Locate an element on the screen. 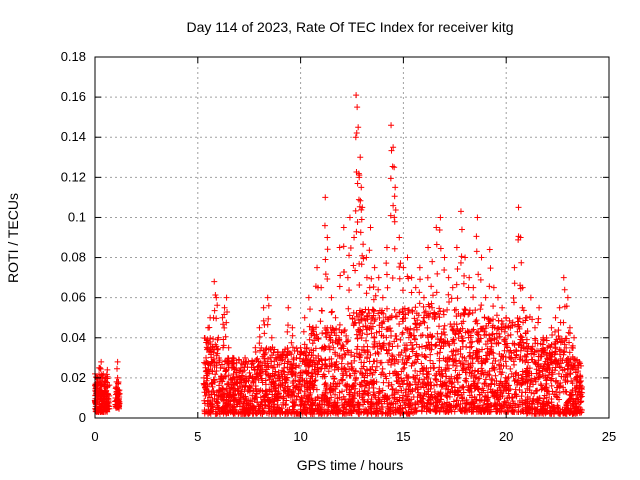 This screenshot has width=640, height=480. y-tick-label: 0.18 is located at coordinates (73, 56).